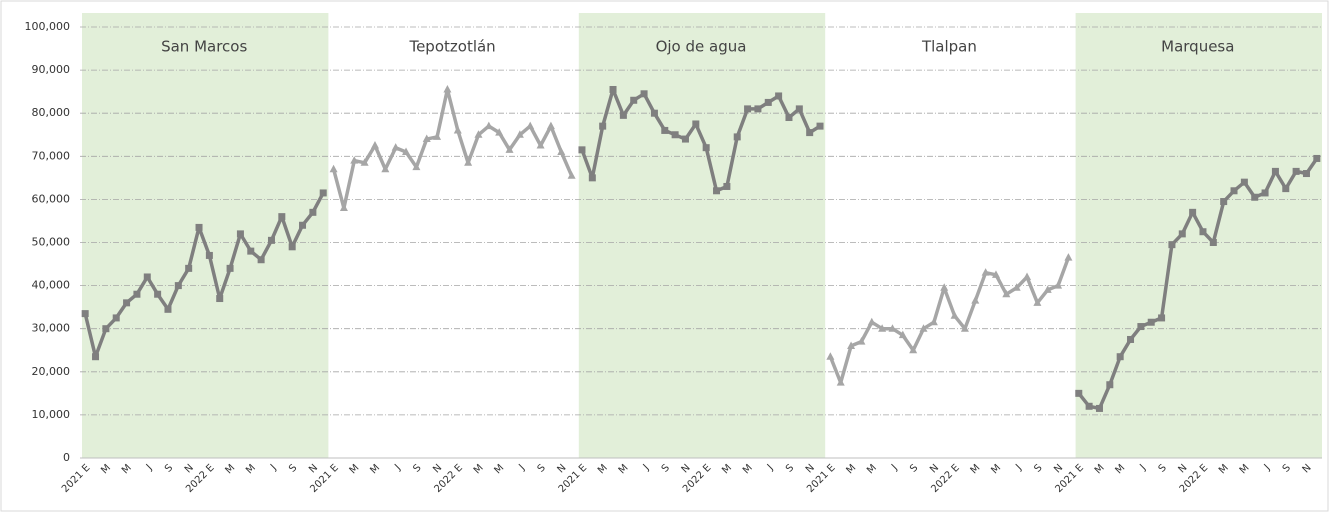  I want to click on y-tick-label: 10,000, so click(51, 414).